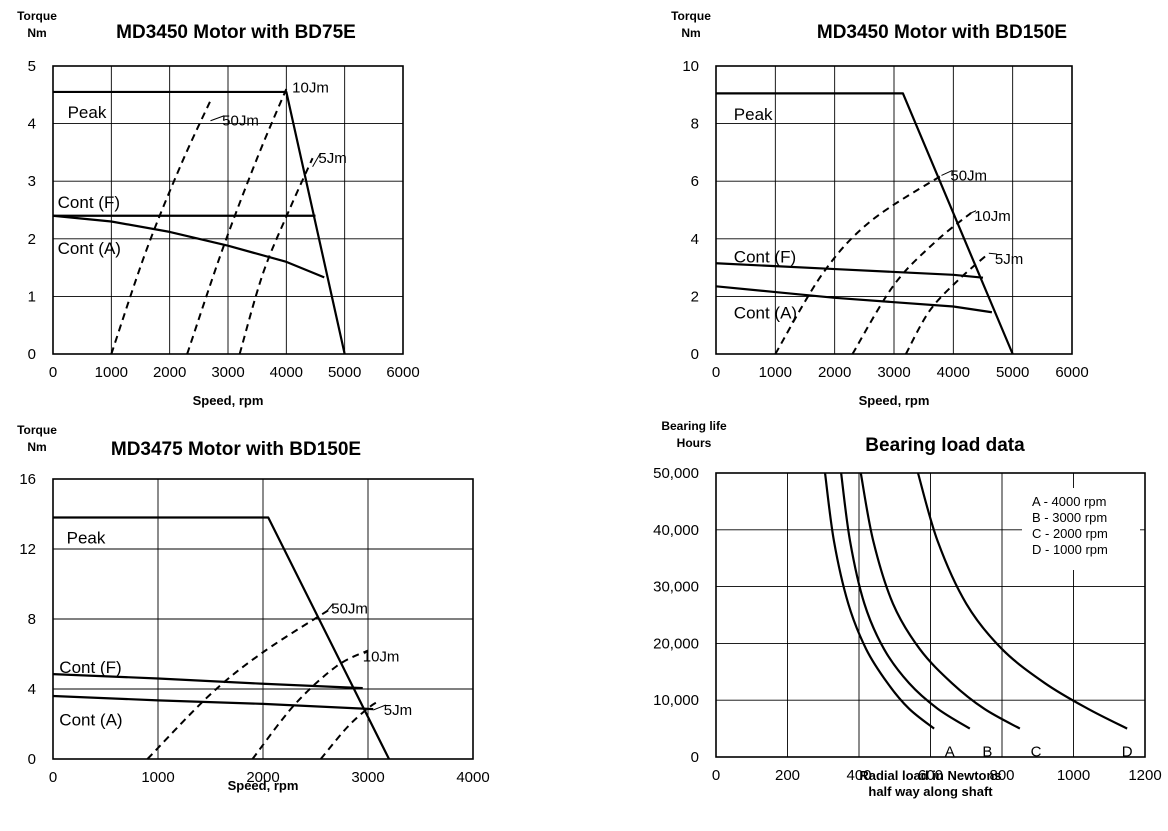 This screenshot has width=1168, height=831. I want to click on y-tick-label: 1, so click(32, 296).